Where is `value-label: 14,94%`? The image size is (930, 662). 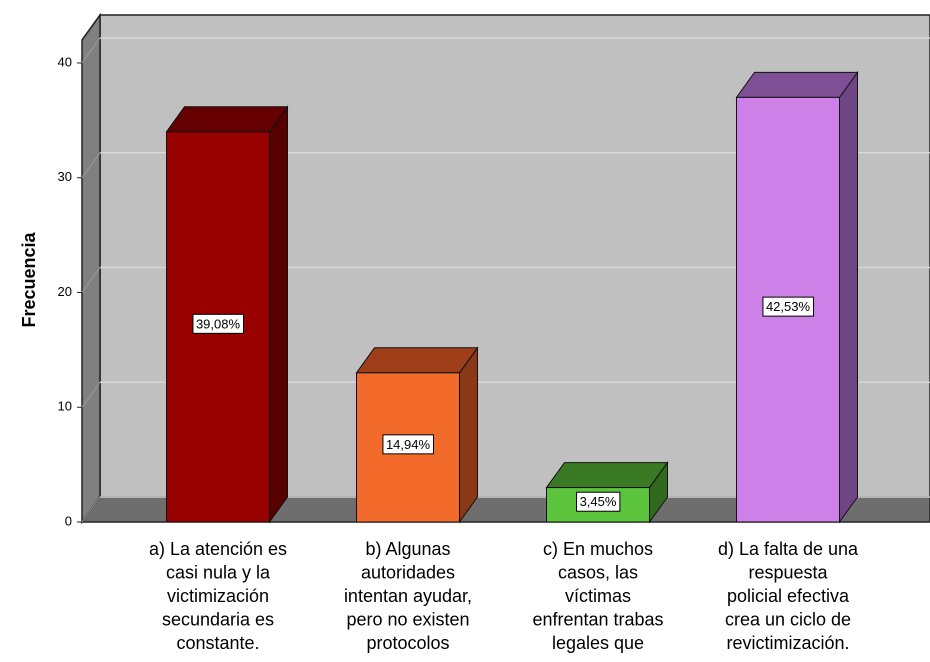 value-label: 14,94% is located at coordinates (408, 444).